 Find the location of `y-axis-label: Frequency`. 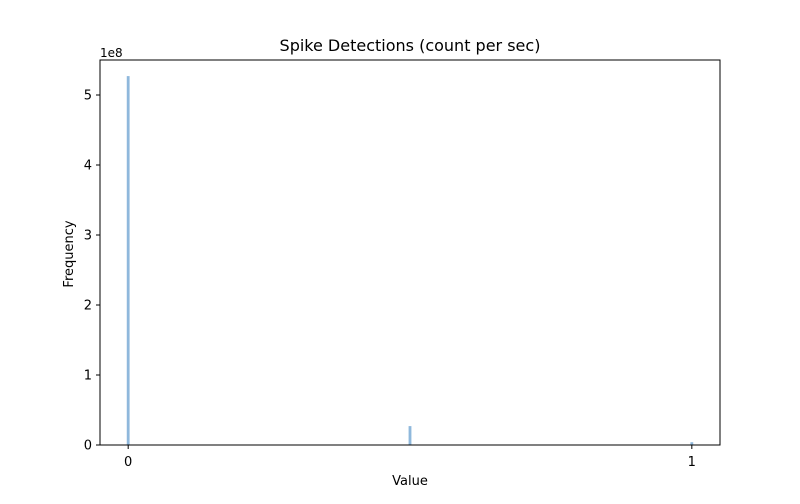

y-axis-label: Frequency is located at coordinates (69, 253).